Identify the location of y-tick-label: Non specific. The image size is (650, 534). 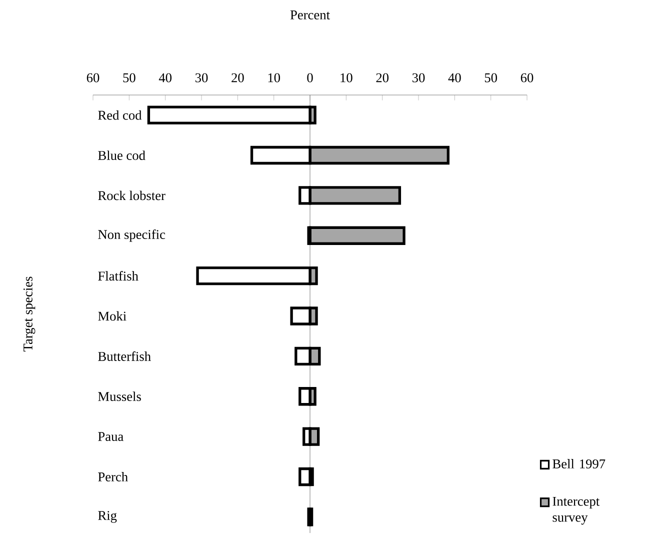
(132, 236).